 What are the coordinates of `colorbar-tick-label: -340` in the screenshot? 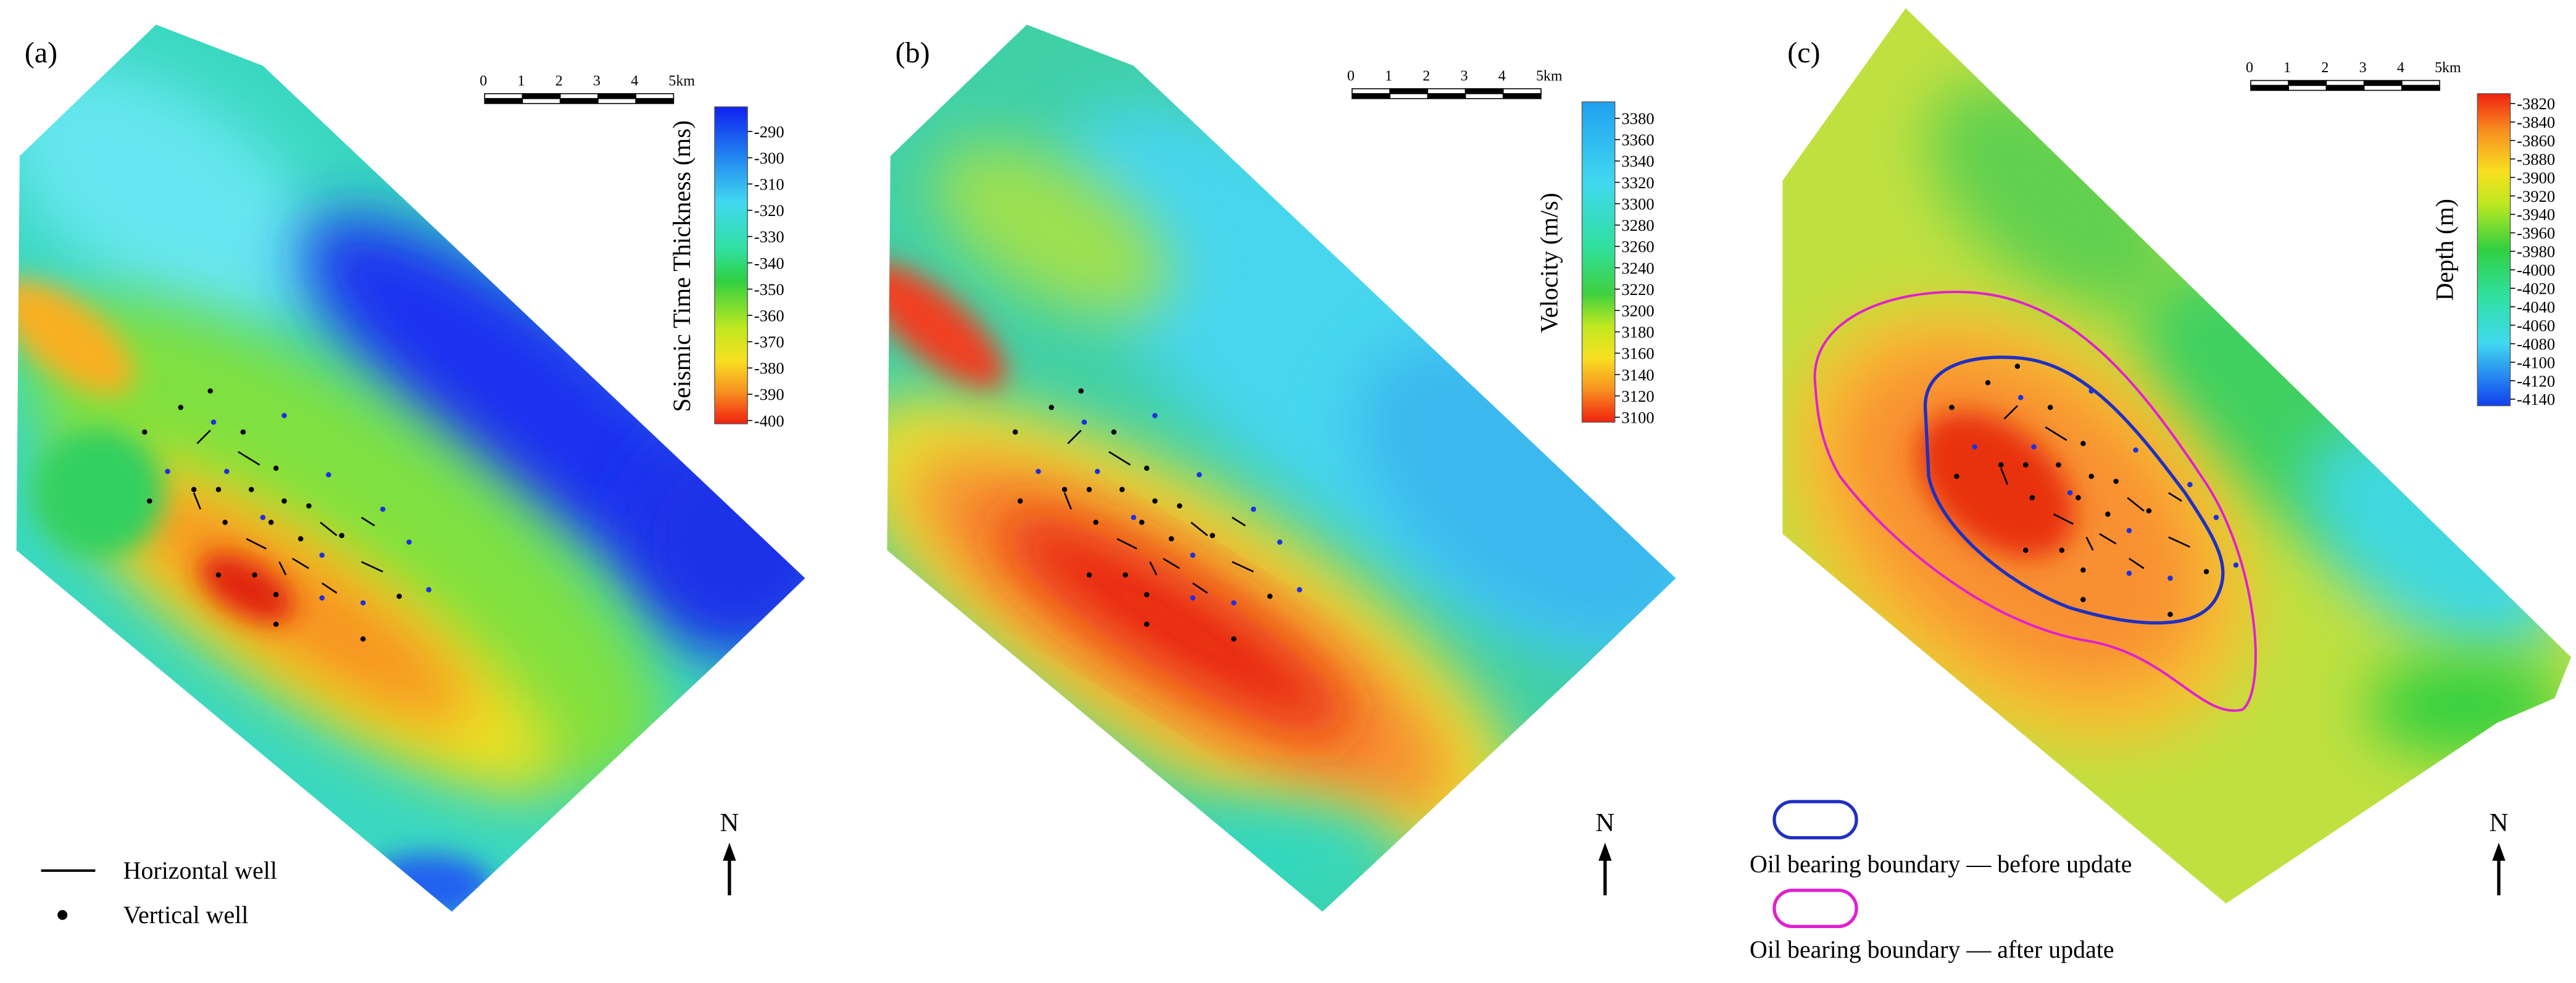 It's located at (769, 263).